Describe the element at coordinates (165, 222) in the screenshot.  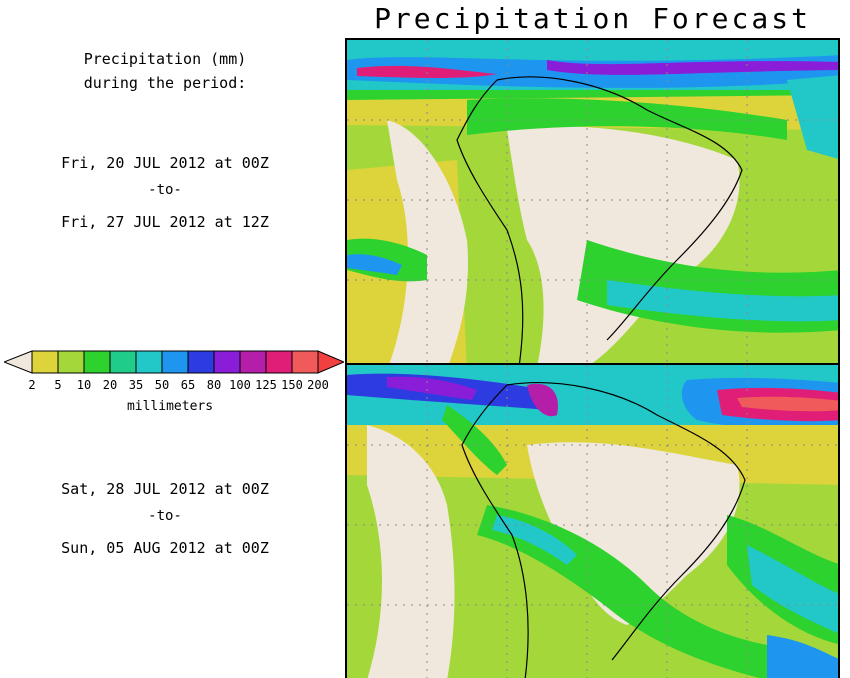
I see `period1-end: Fri, 27 JUL 2012 at 12Z` at that location.